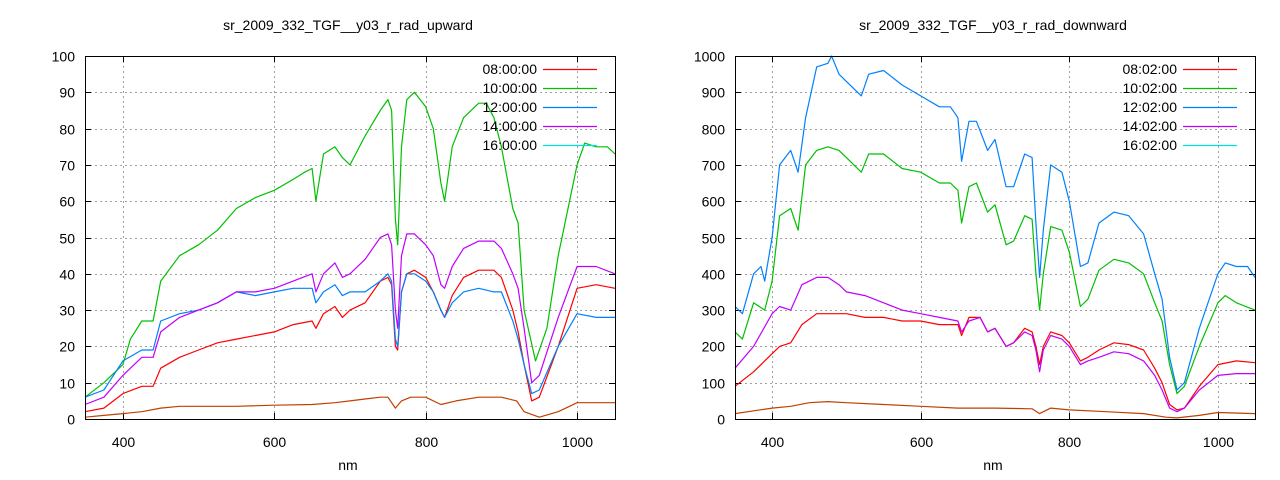 The width and height of the screenshot is (1280, 480). What do you see at coordinates (1150, 107) in the screenshot?
I see `legend-label: 12:02:00` at bounding box center [1150, 107].